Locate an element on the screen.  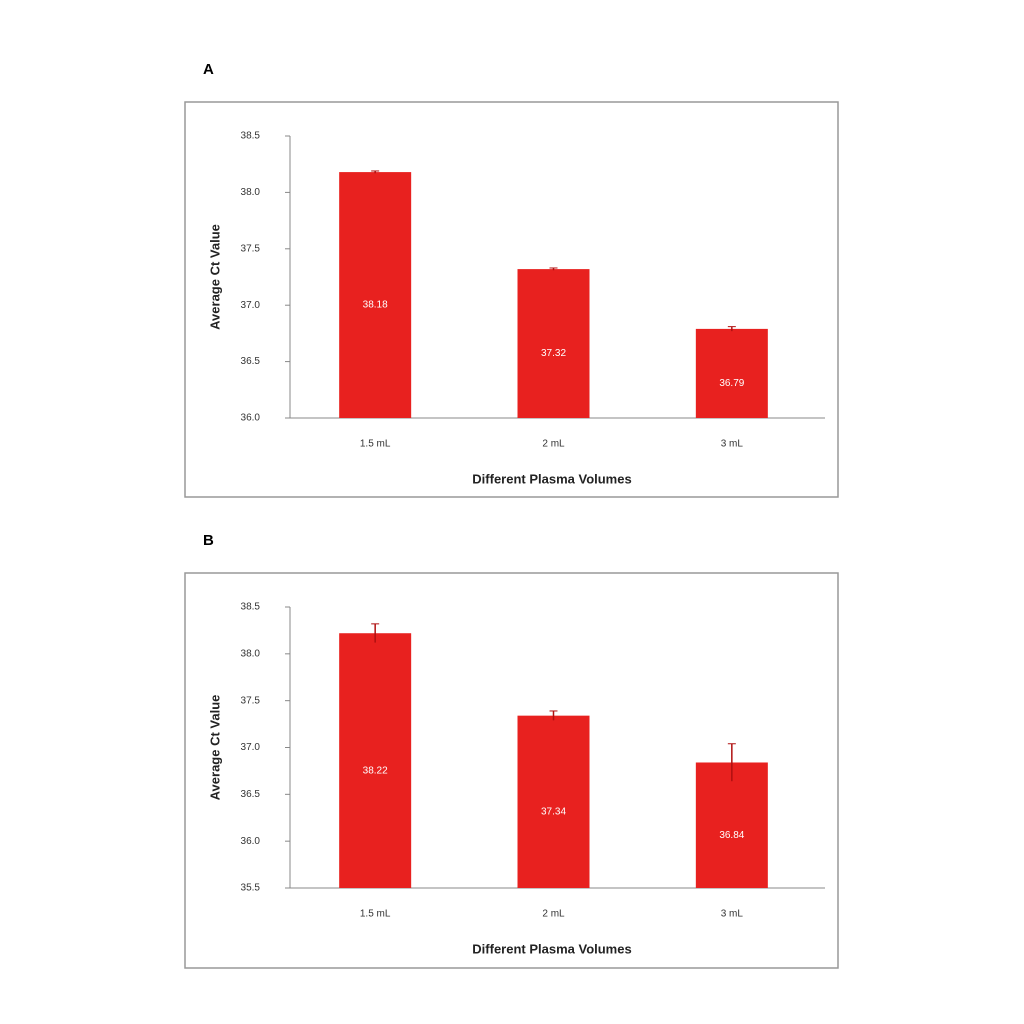
value-label: 36.79 is located at coordinates (731, 383).